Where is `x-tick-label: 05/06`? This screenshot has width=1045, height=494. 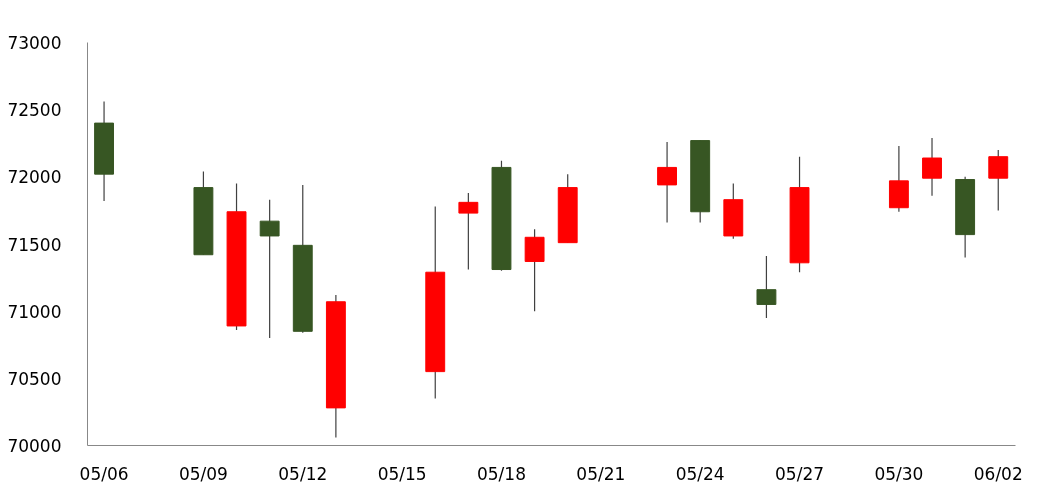 x-tick-label: 05/06 is located at coordinates (104, 473).